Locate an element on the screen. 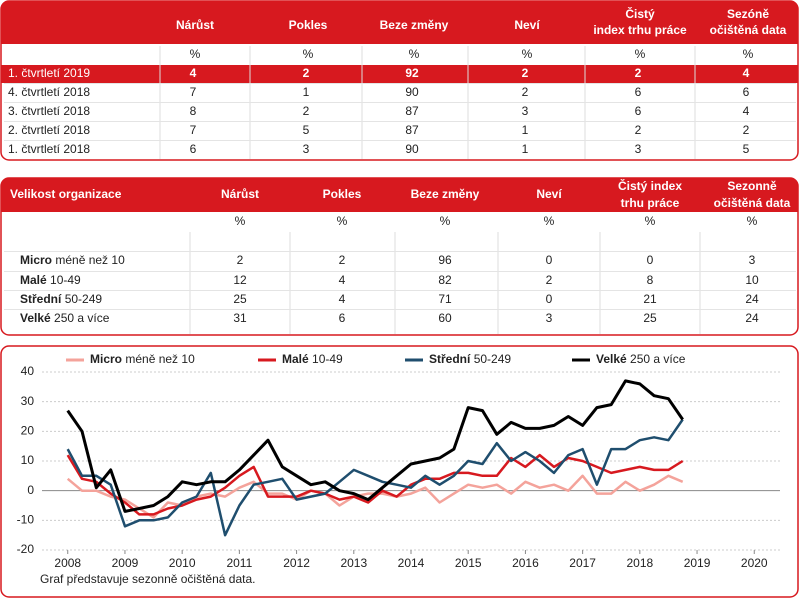 This screenshot has width=800, height=600. legend-label: Micro méně než 10 is located at coordinates (142, 359).